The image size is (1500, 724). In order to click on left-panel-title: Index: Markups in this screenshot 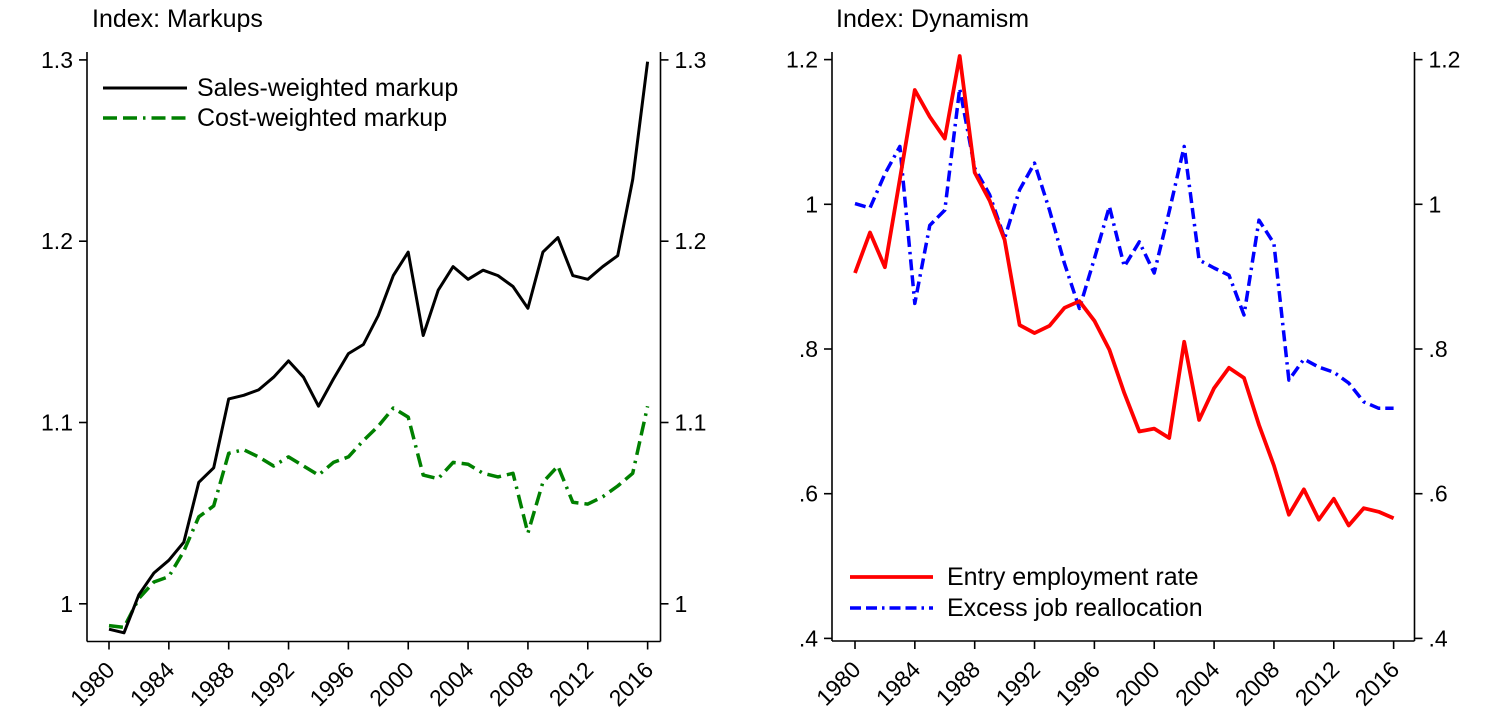, I will do `click(177, 19)`.